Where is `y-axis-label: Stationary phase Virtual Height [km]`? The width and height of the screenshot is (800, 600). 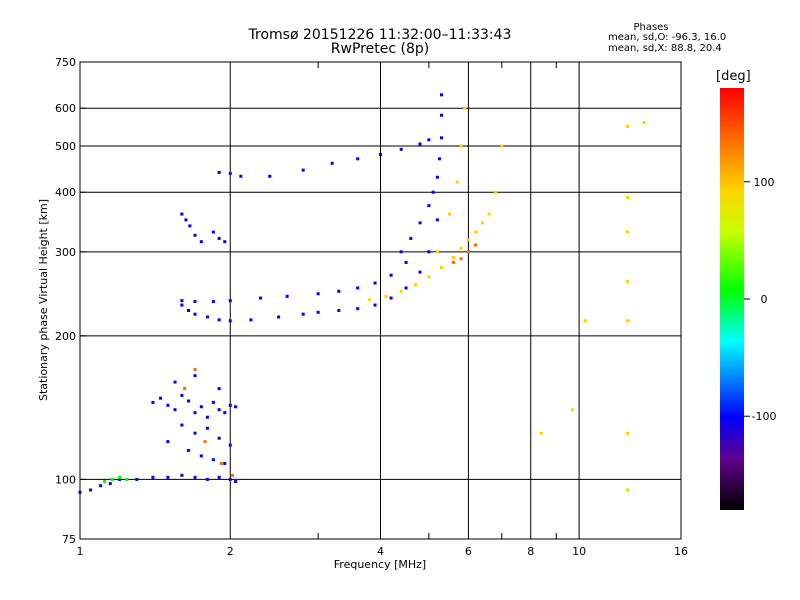
y-axis-label: Stationary phase Virtual Height [km] is located at coordinates (43, 300).